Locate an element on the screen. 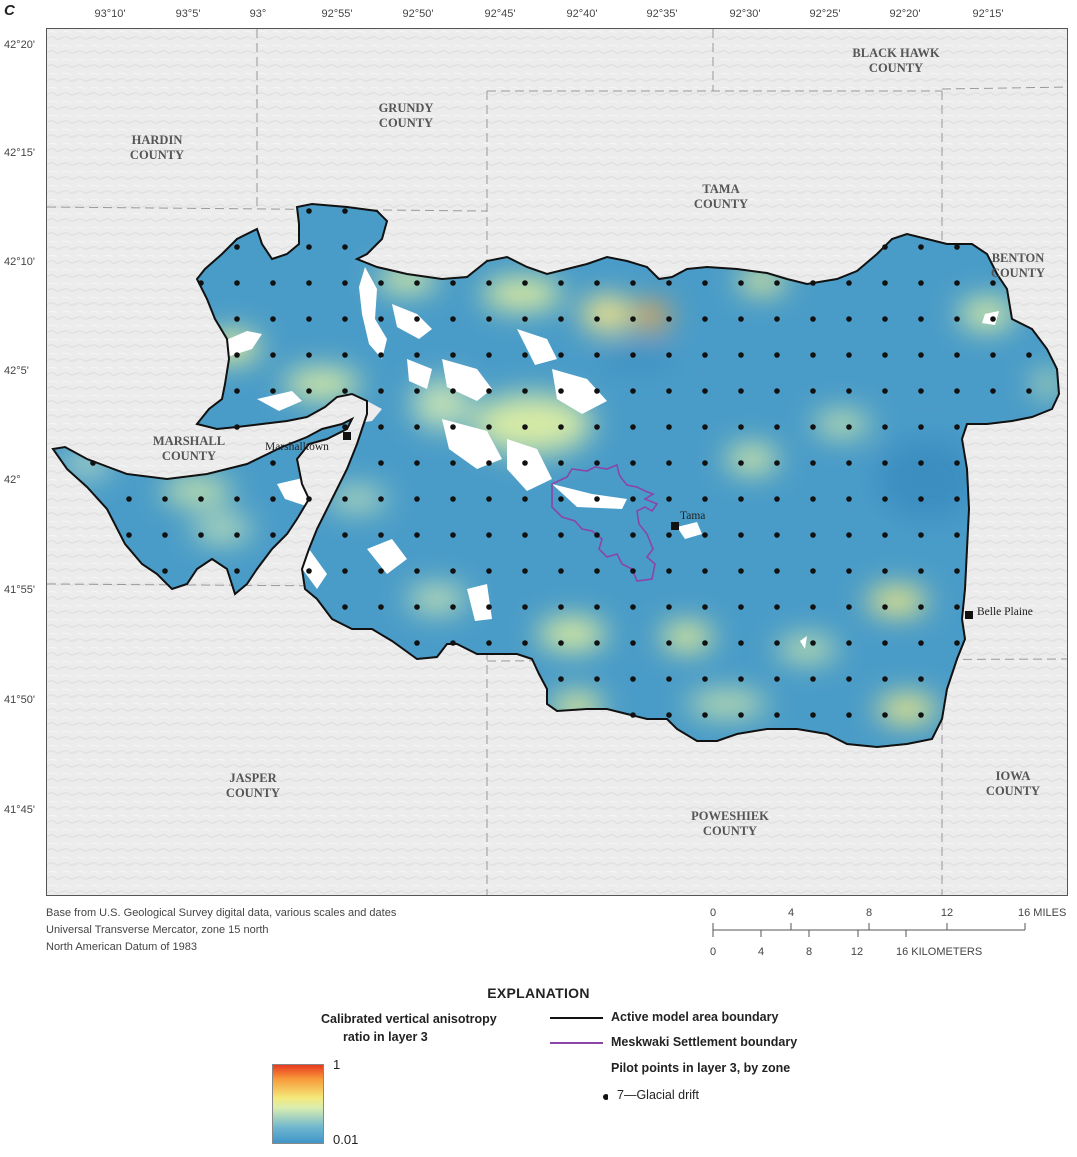 Image resolution: width=1077 pixels, height=1157 pixels. county-line is located at coordinates (267, 209).